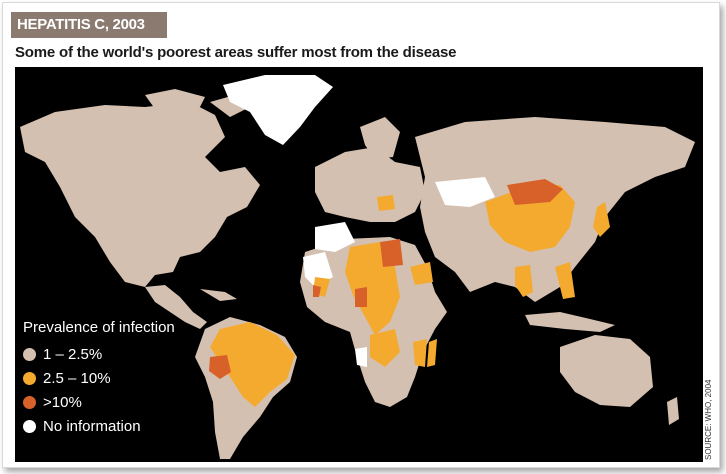 This screenshot has height=474, width=726. What do you see at coordinates (218, 295) in the screenshot?
I see `region-caribbean` at bounding box center [218, 295].